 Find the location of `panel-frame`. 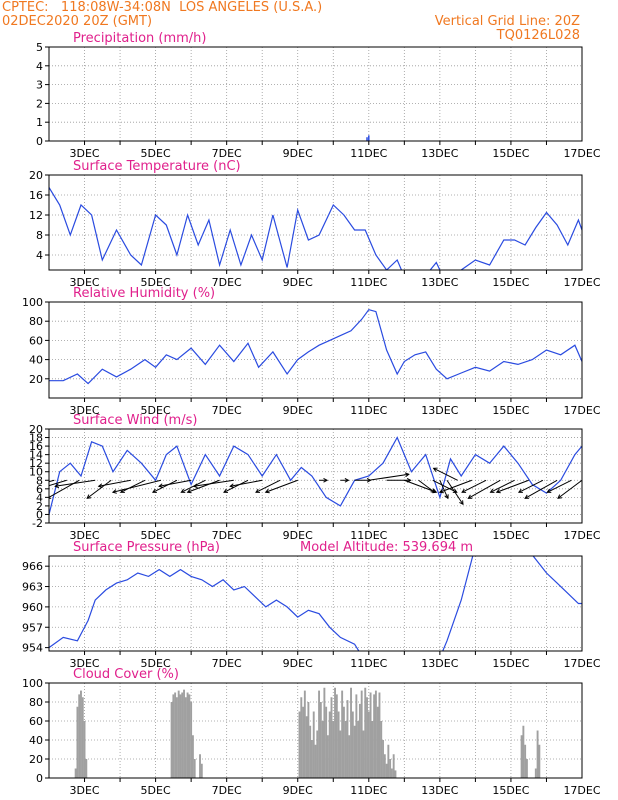

panel-frame is located at coordinates (315, 350).